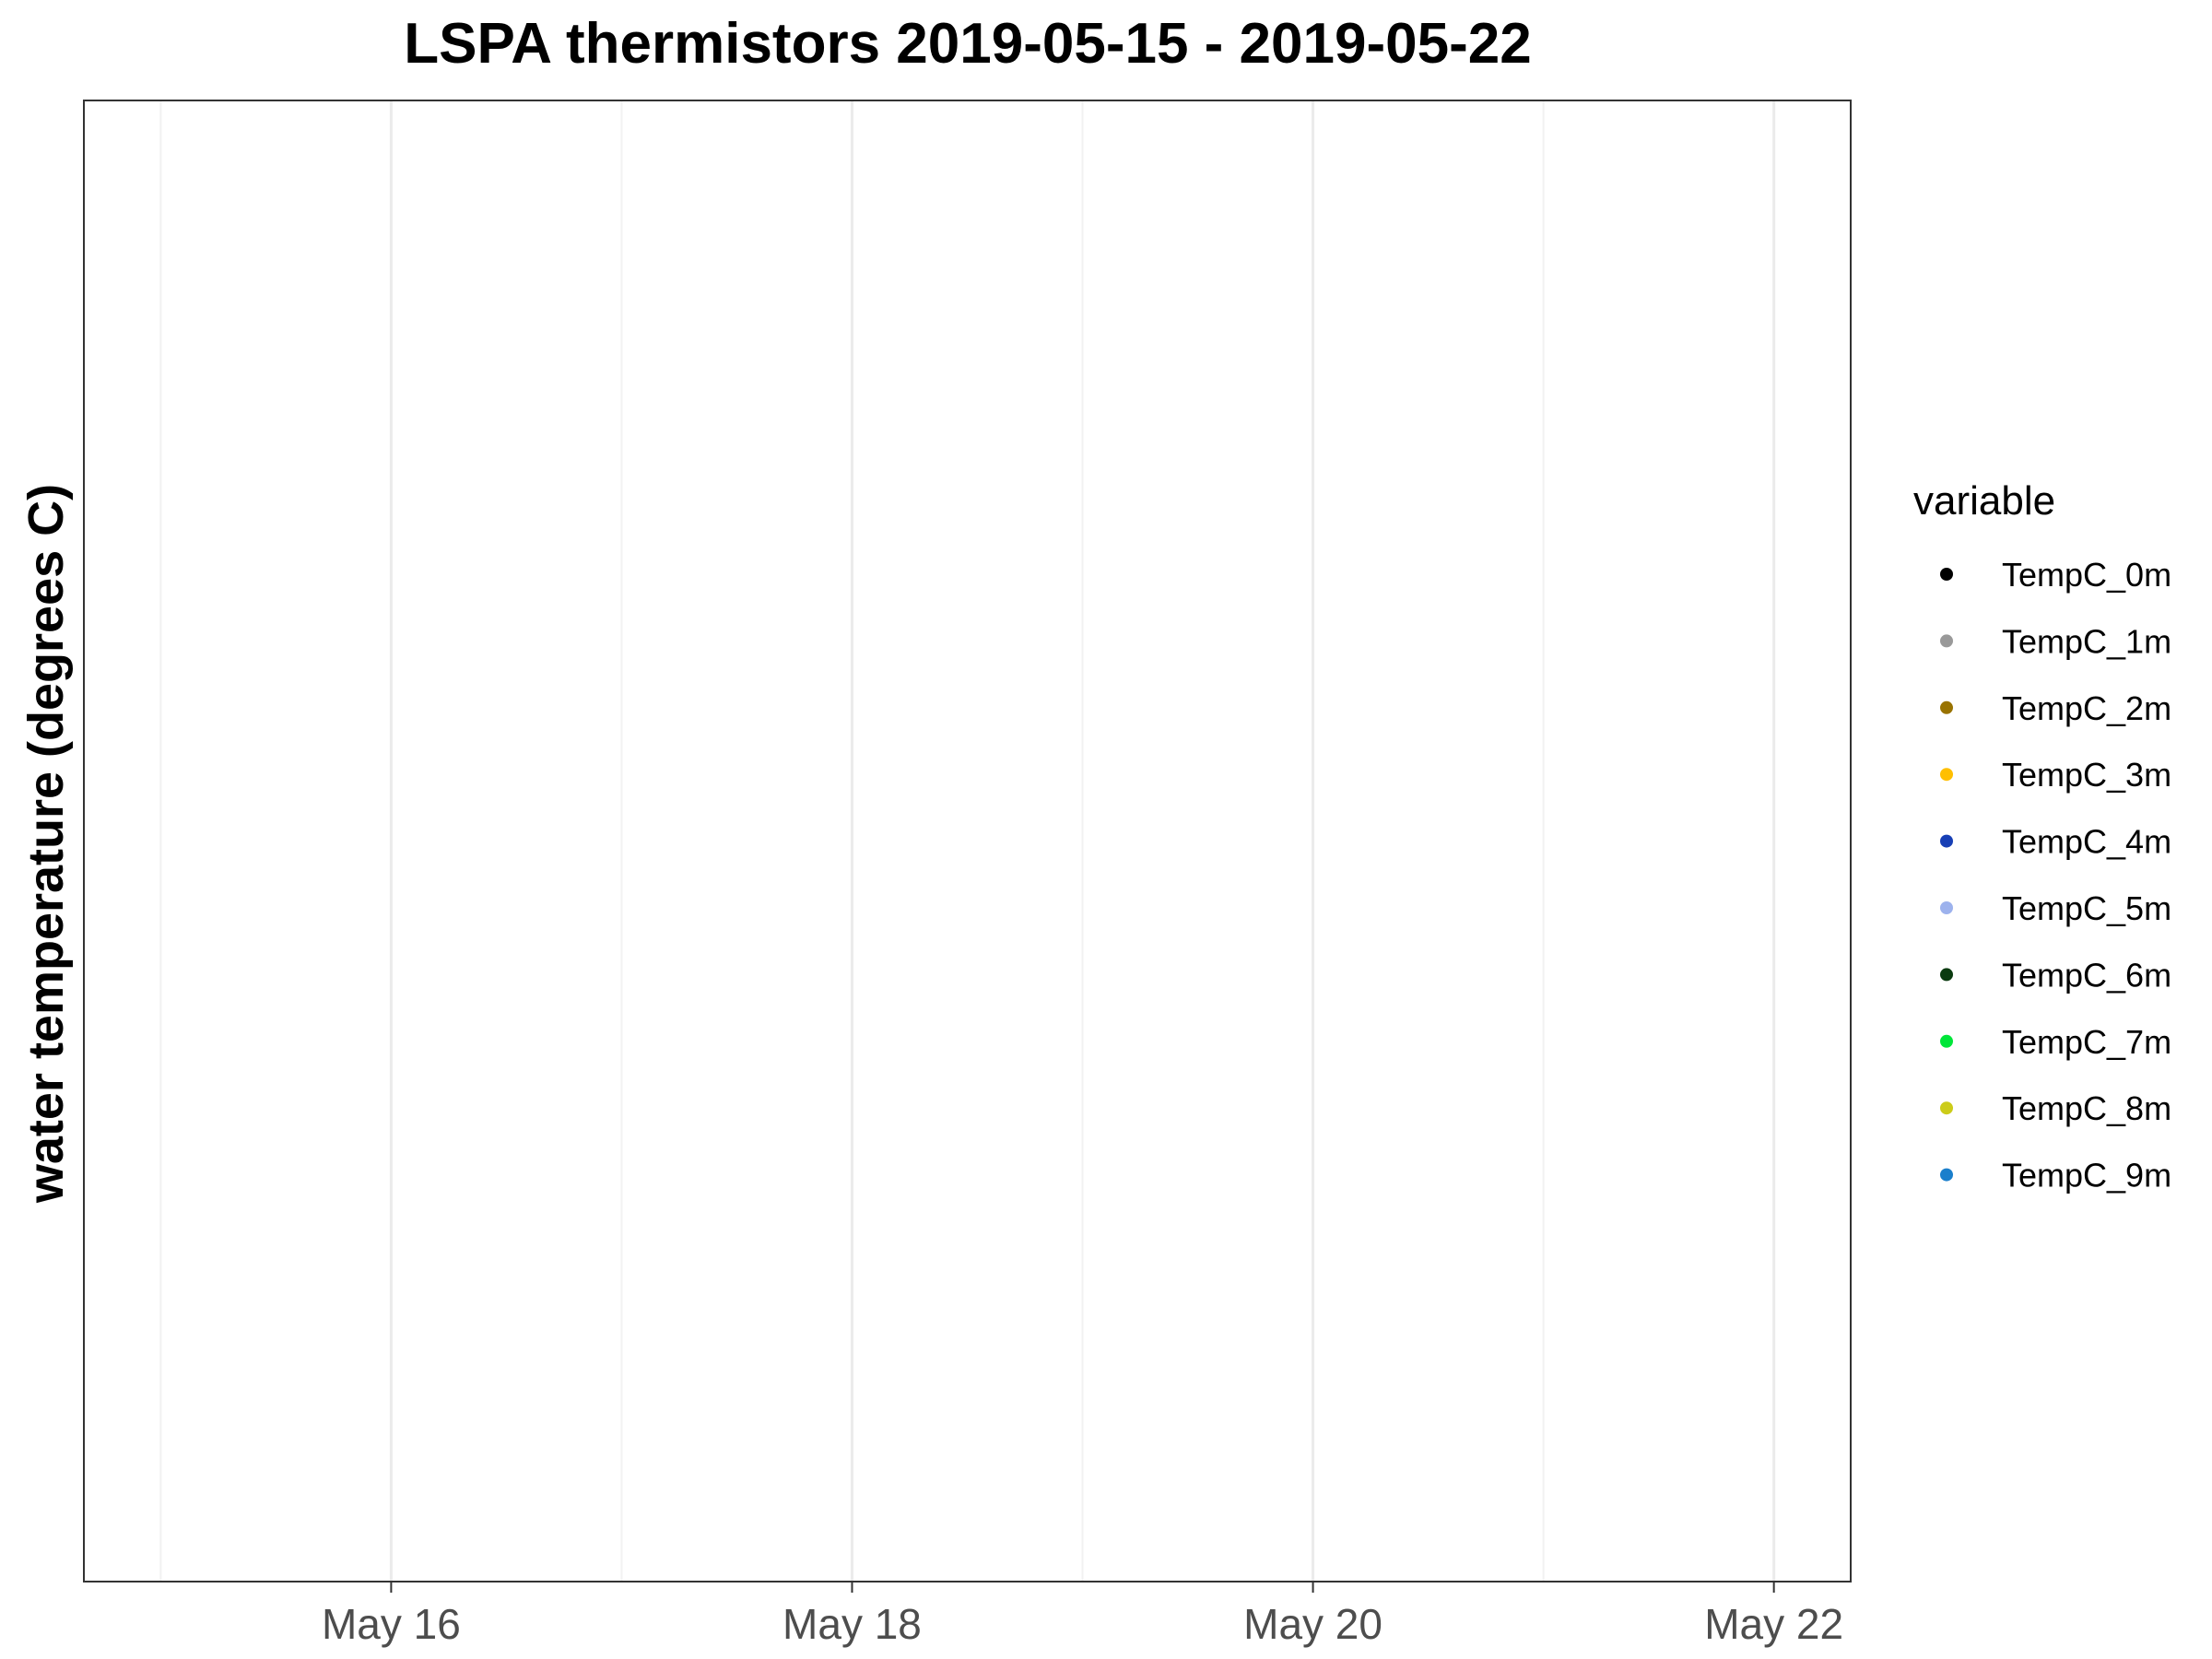 This screenshot has width=2212, height=1659. I want to click on legend-entry: TempC_3m, so click(2055, 775).